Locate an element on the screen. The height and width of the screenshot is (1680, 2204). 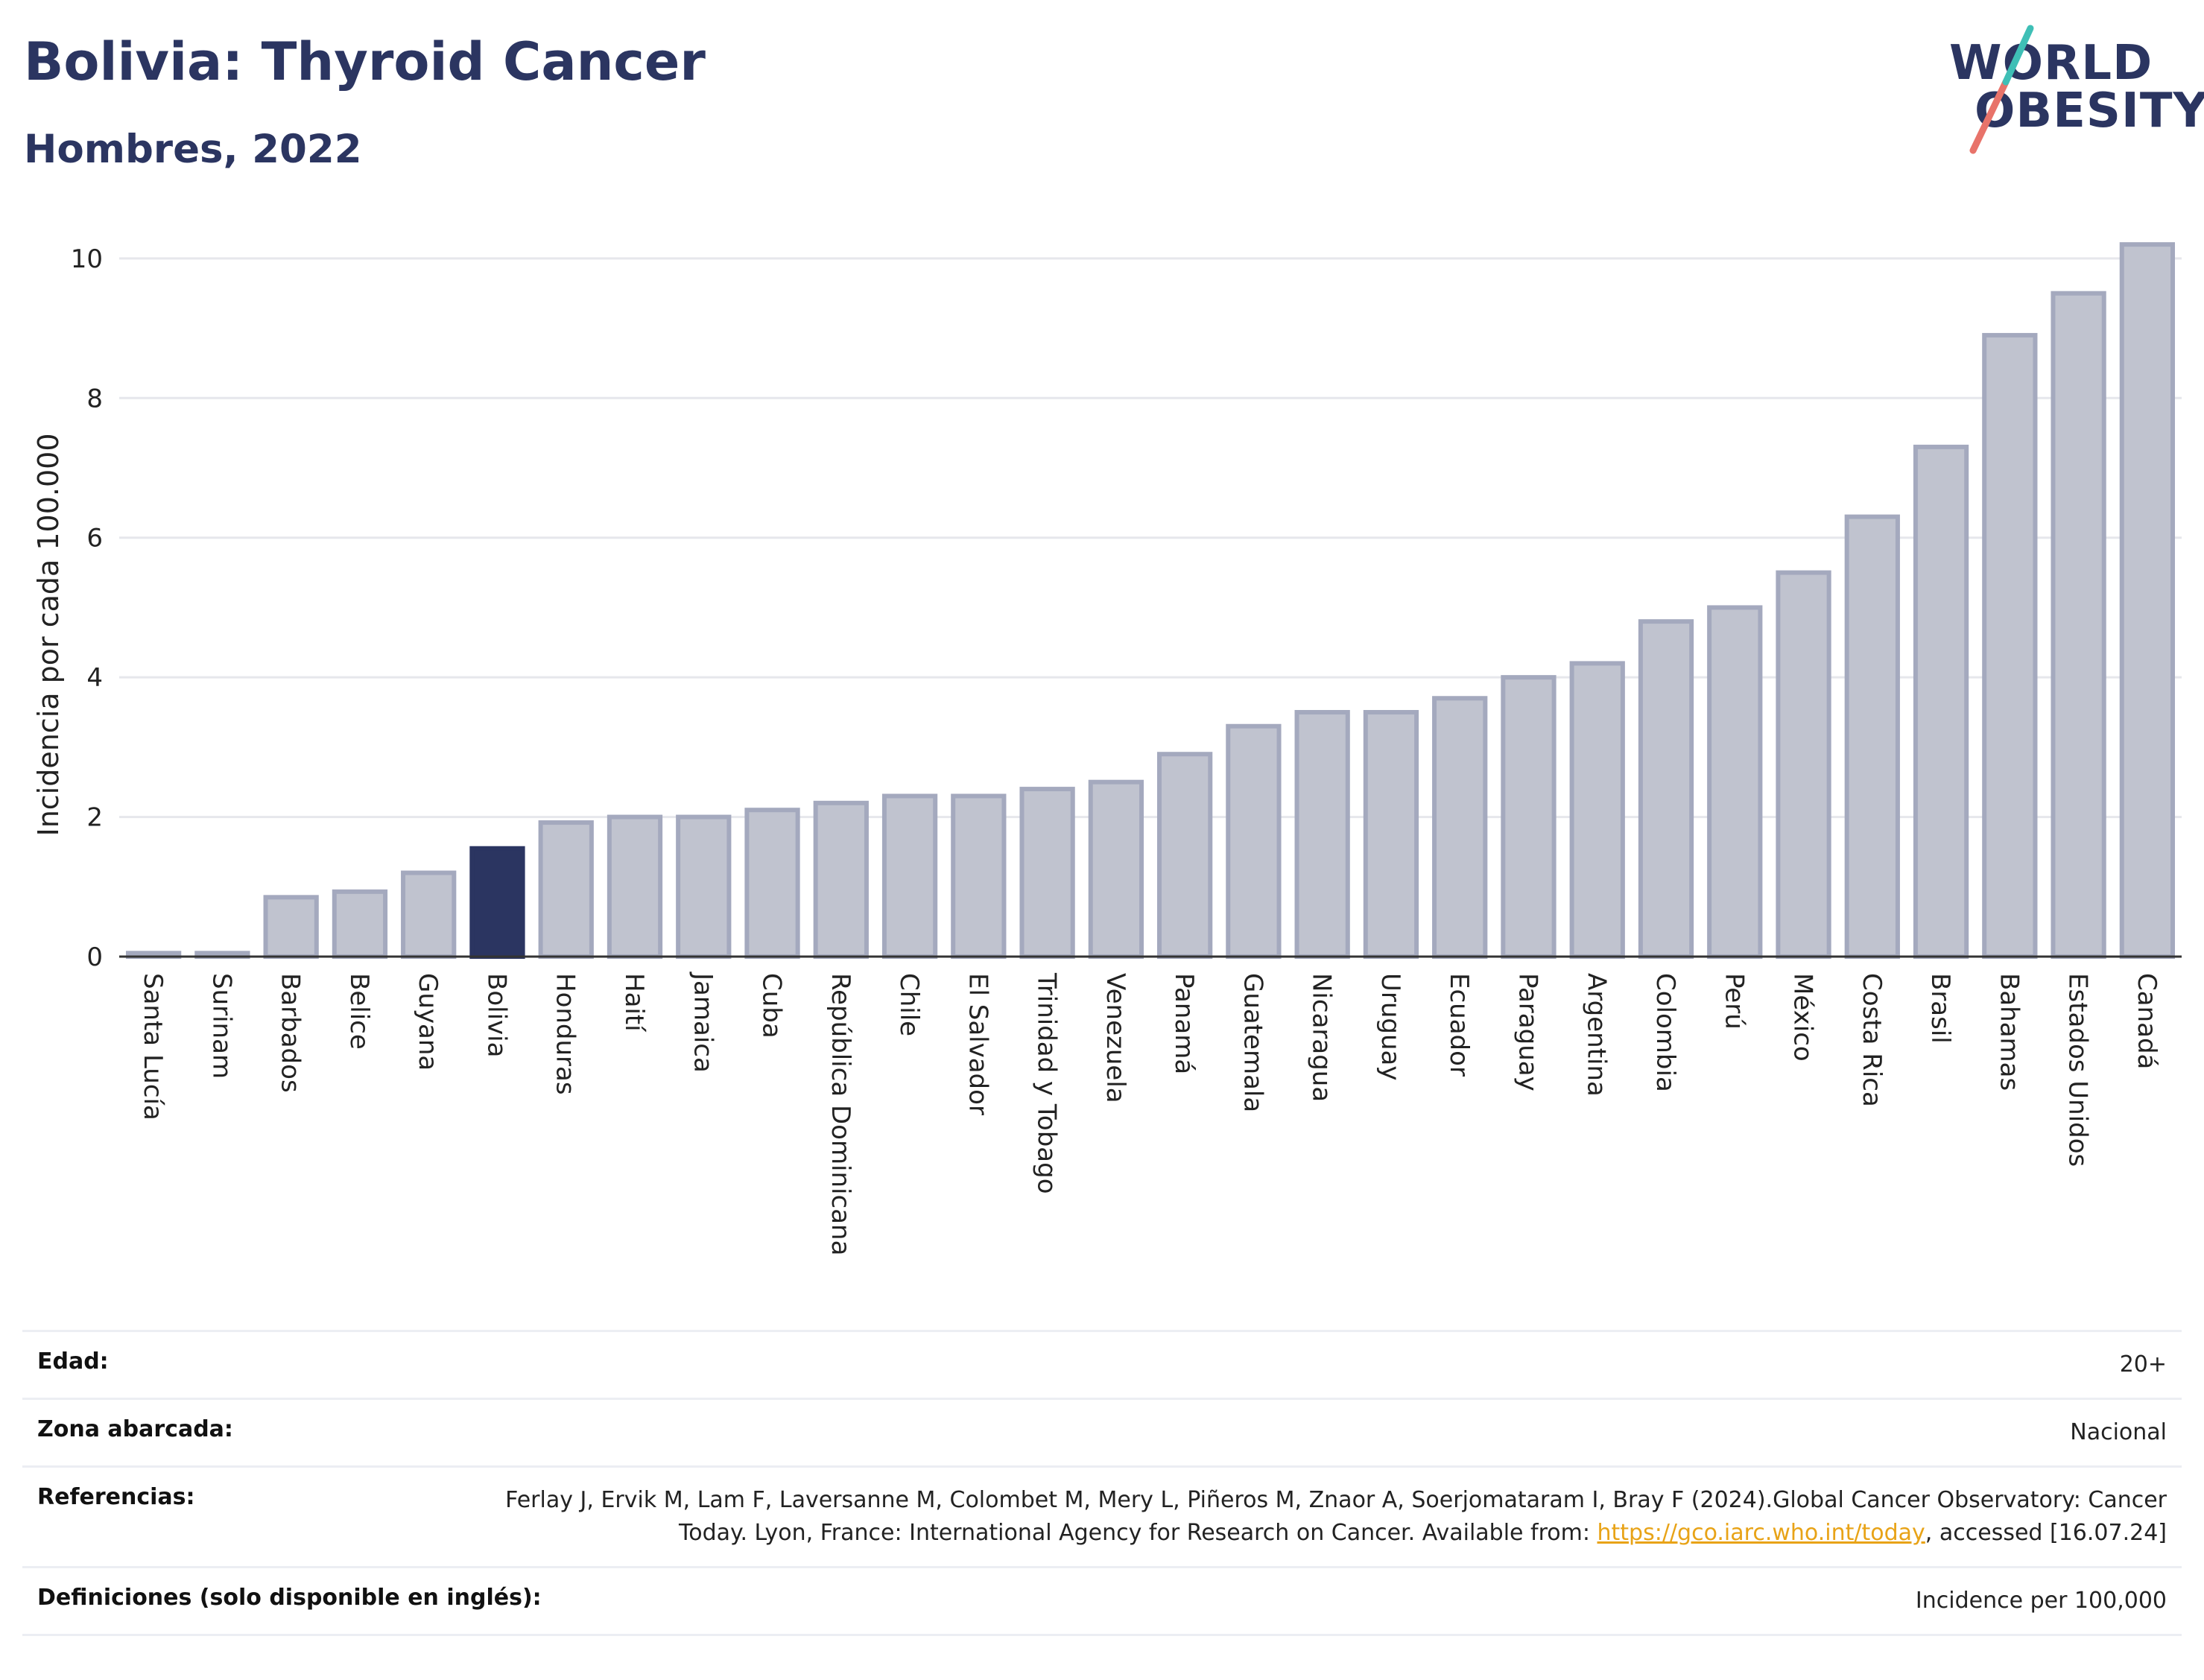
meta-edad-label: Edad: is located at coordinates (73, 1361).